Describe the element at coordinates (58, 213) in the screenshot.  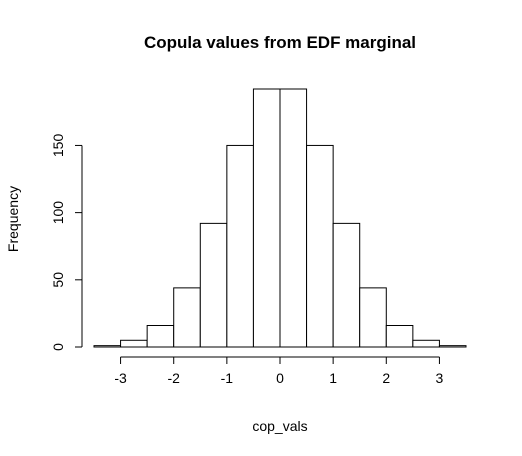
I see `y-tick-label: 100` at that location.